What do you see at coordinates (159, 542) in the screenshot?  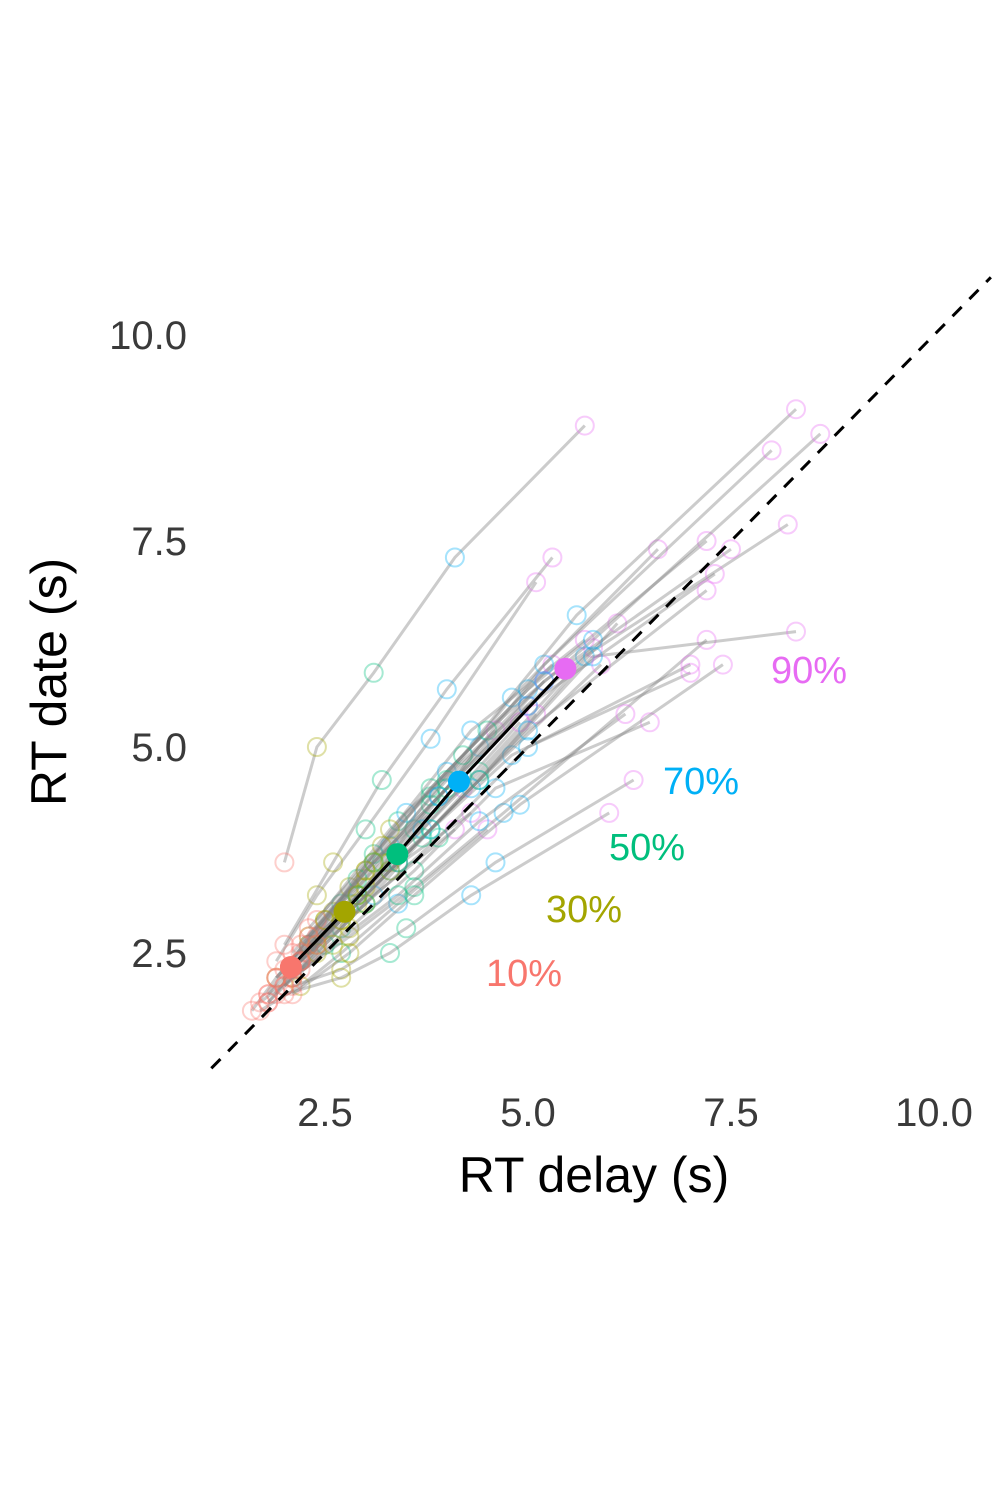 I see `y-tick-label: 7.5` at bounding box center [159, 542].